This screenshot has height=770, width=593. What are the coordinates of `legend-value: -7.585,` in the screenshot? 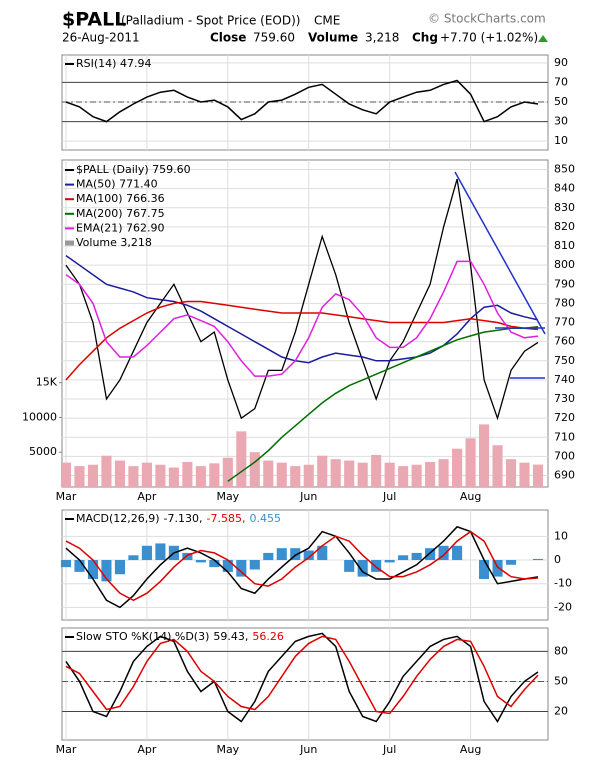 It's located at (226, 518).